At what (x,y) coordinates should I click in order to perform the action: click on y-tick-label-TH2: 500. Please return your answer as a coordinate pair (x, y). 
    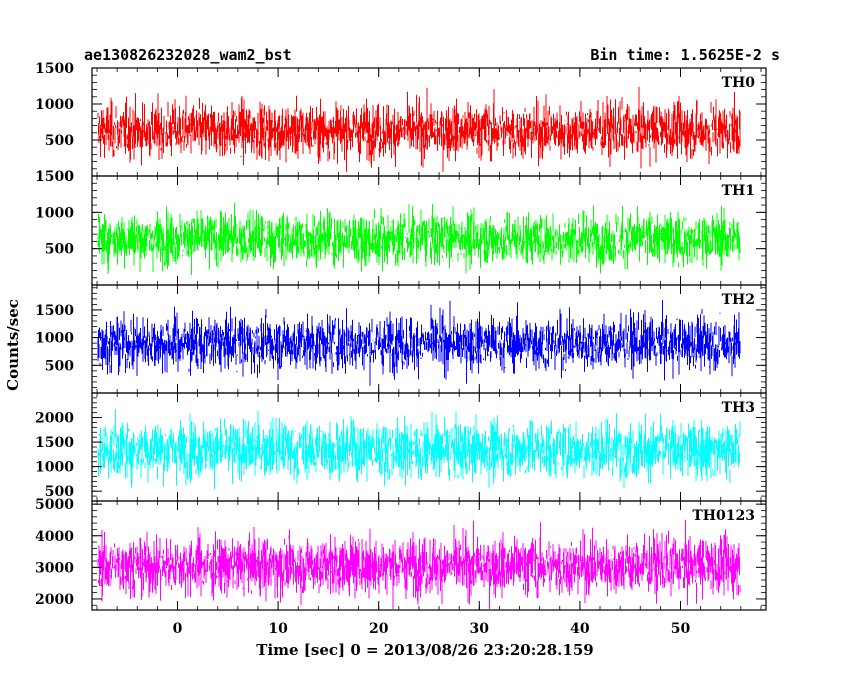
    Looking at the image, I should click on (59, 366).